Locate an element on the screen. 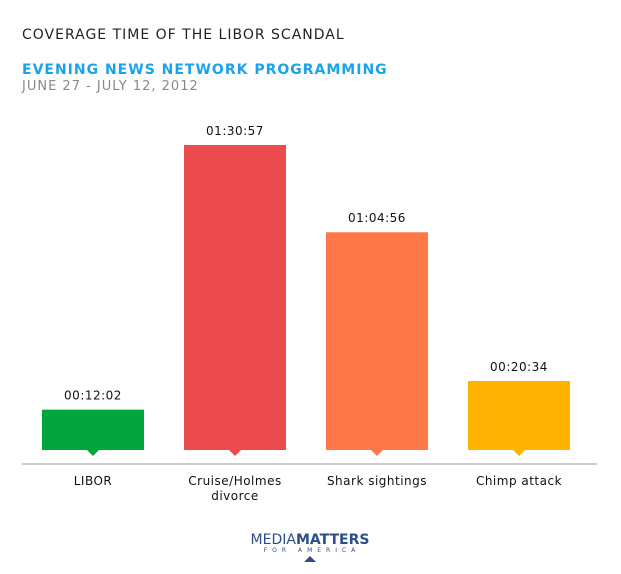  x-tick-label: Shark sightings is located at coordinates (377, 481).